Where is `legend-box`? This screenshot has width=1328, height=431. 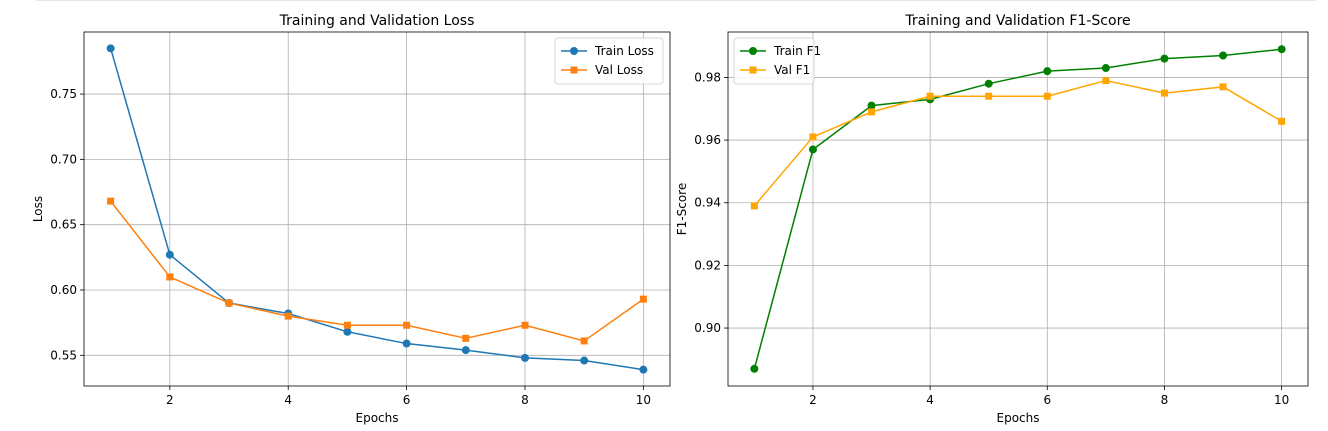 legend-box is located at coordinates (609, 61).